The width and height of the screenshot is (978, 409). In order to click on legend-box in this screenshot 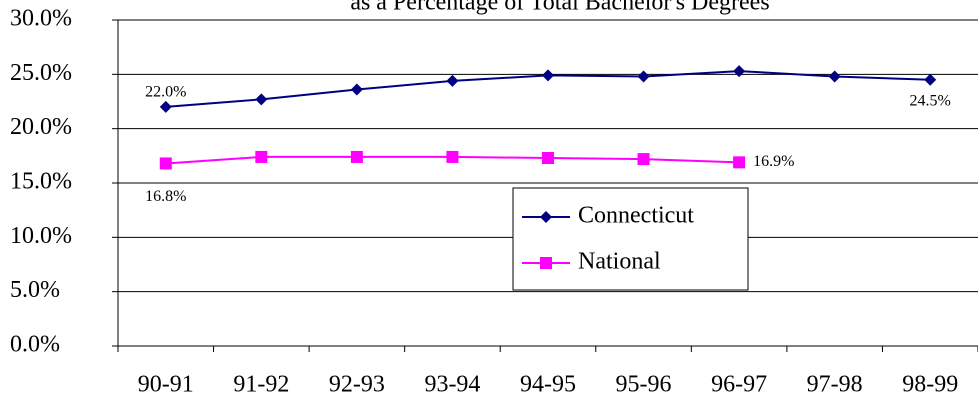, I will do `click(630, 239)`.